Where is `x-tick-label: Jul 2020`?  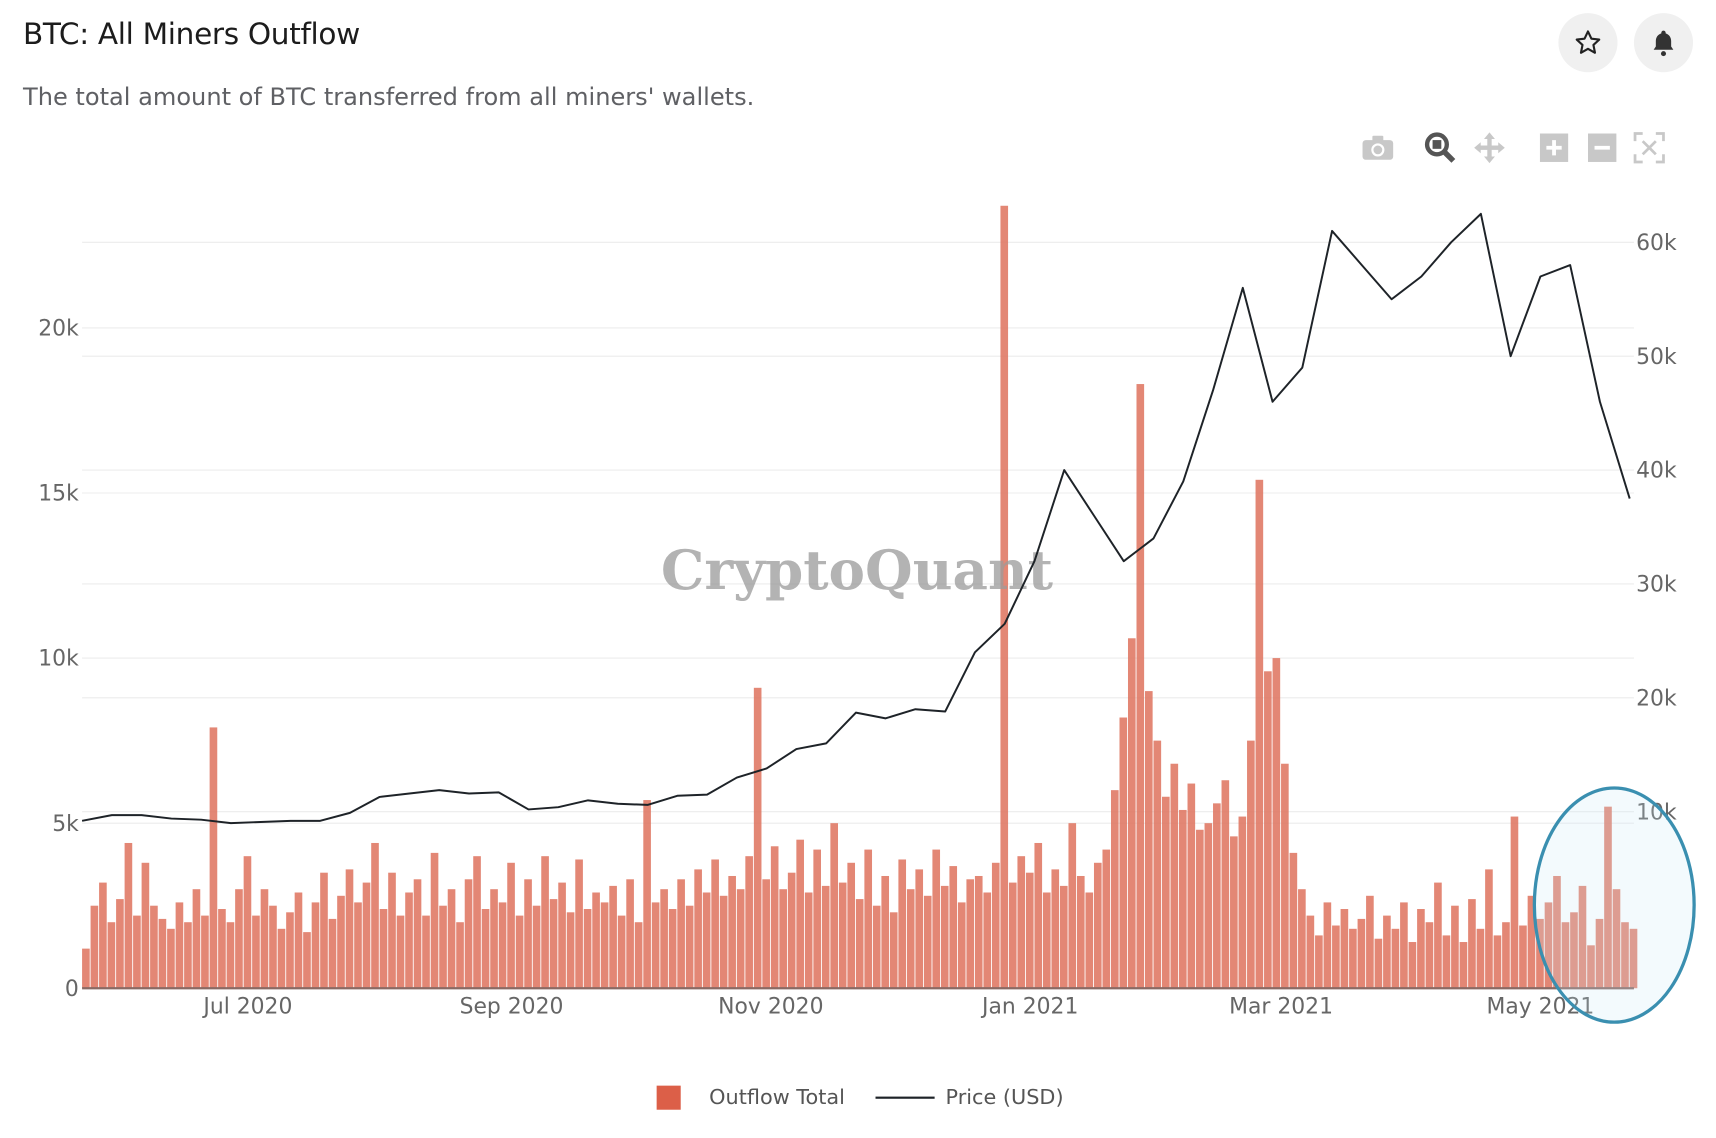 x-tick-label: Jul 2020 is located at coordinates (246, 1006).